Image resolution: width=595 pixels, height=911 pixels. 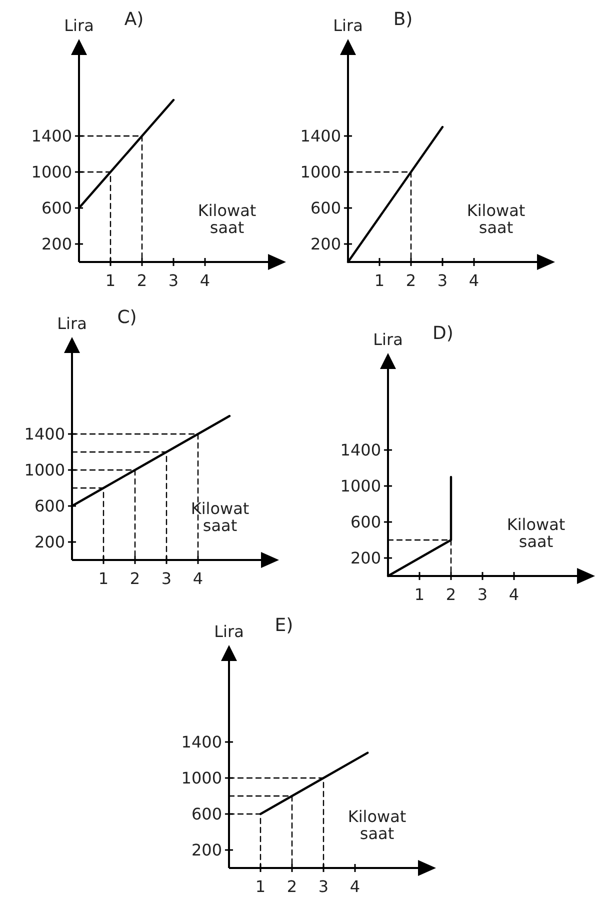 What do you see at coordinates (284, 625) in the screenshot?
I see `chart-title: E)` at bounding box center [284, 625].